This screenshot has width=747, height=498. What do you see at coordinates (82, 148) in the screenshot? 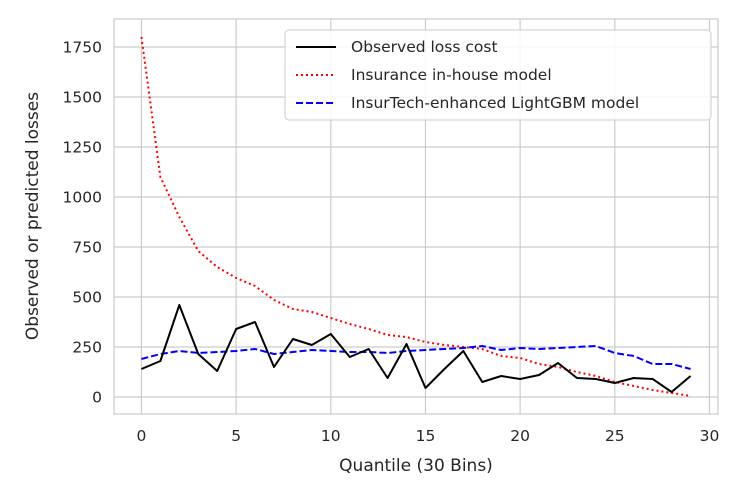
I see `y-tick-label: 1250` at bounding box center [82, 148].